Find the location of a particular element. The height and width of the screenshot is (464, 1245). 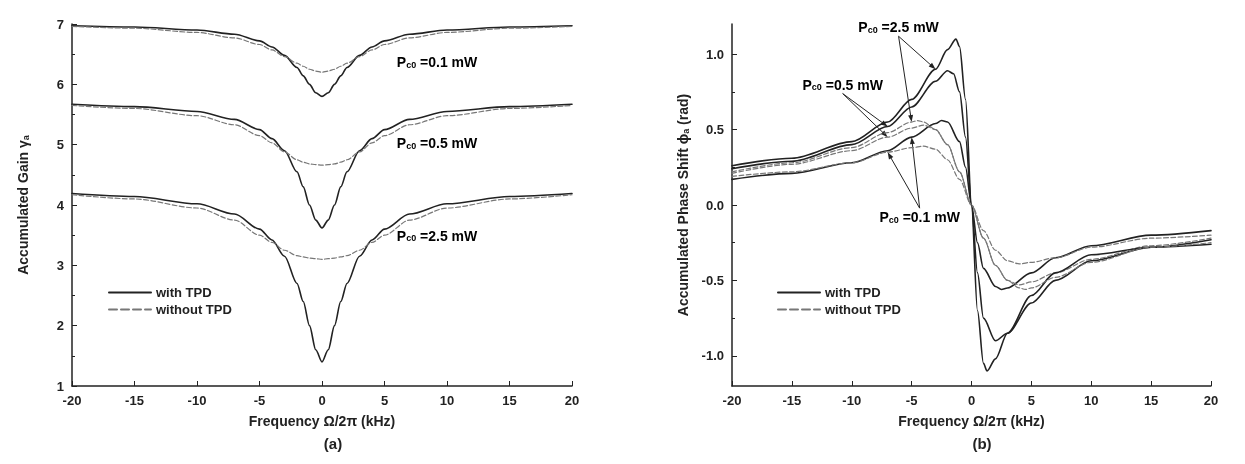

y-tick-label: 4 is located at coordinates (60, 205).